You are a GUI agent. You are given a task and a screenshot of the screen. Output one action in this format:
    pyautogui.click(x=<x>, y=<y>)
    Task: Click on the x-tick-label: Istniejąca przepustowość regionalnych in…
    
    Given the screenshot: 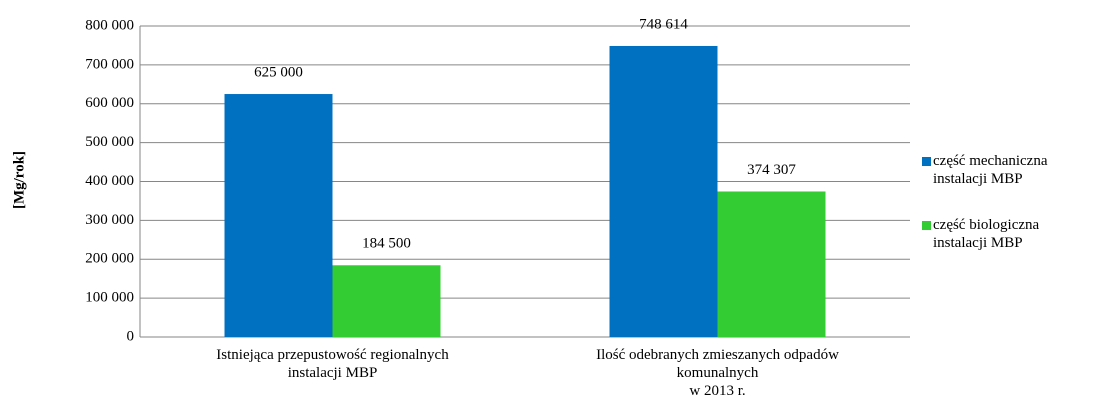 What is the action you would take?
    pyautogui.click(x=332, y=364)
    